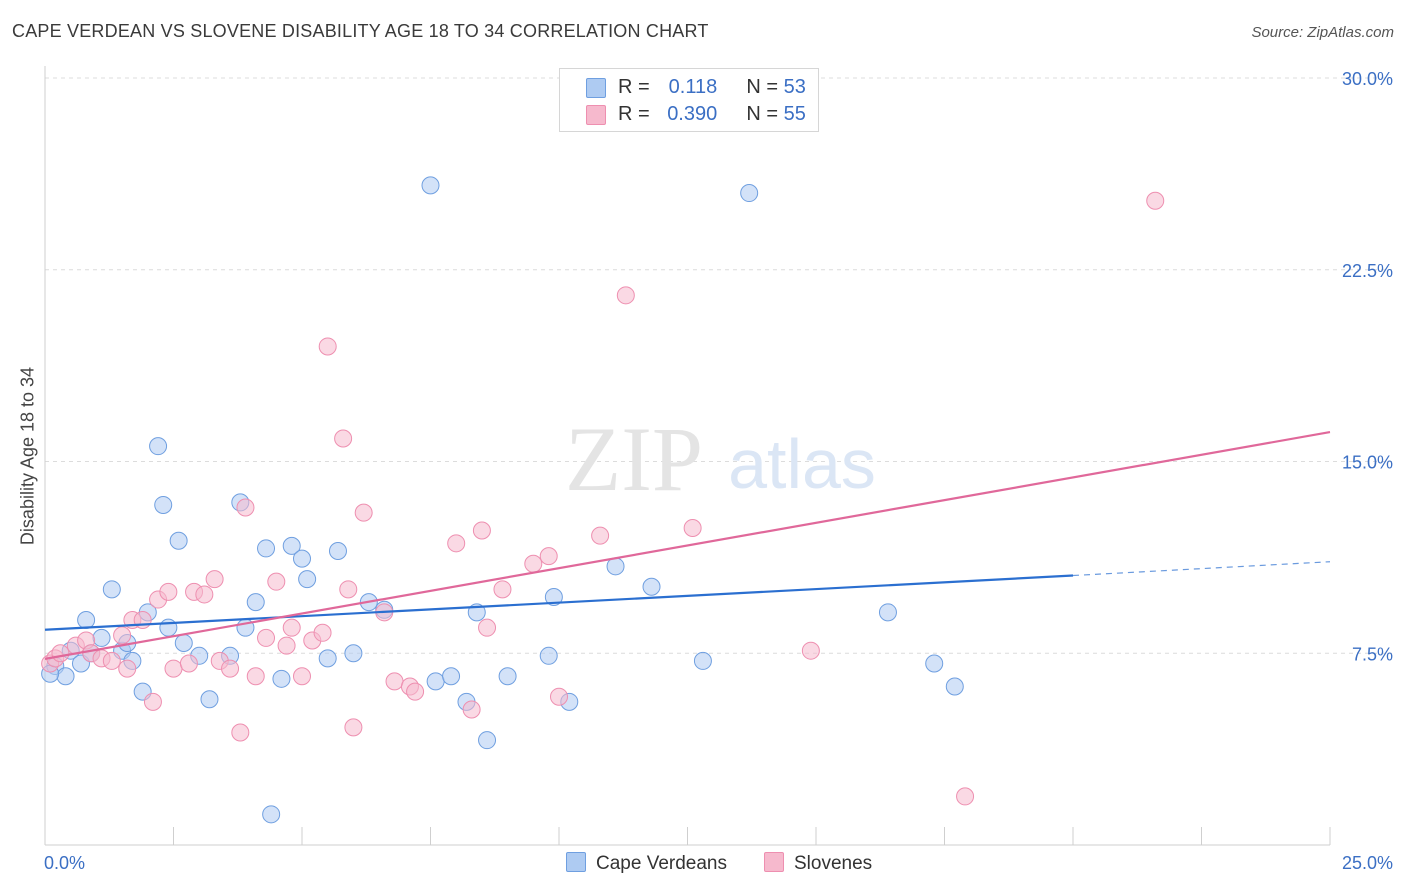  Describe the element at coordinates (1367, 271) in the screenshot. I see `y-tick-label: 22.5%` at that location.